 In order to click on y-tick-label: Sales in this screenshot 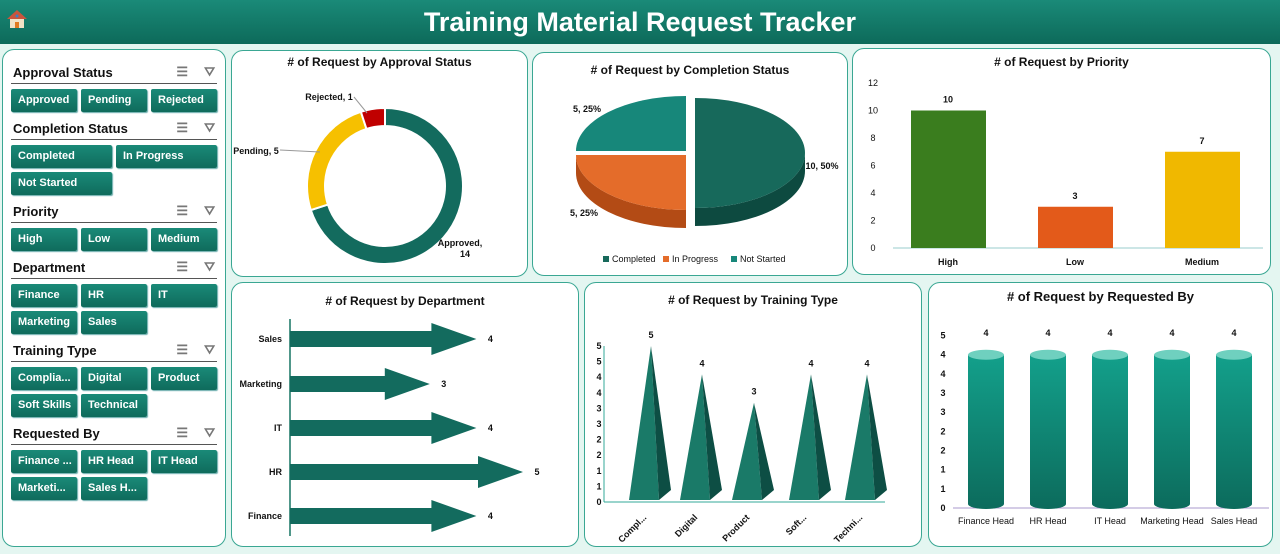, I will do `click(270, 339)`.